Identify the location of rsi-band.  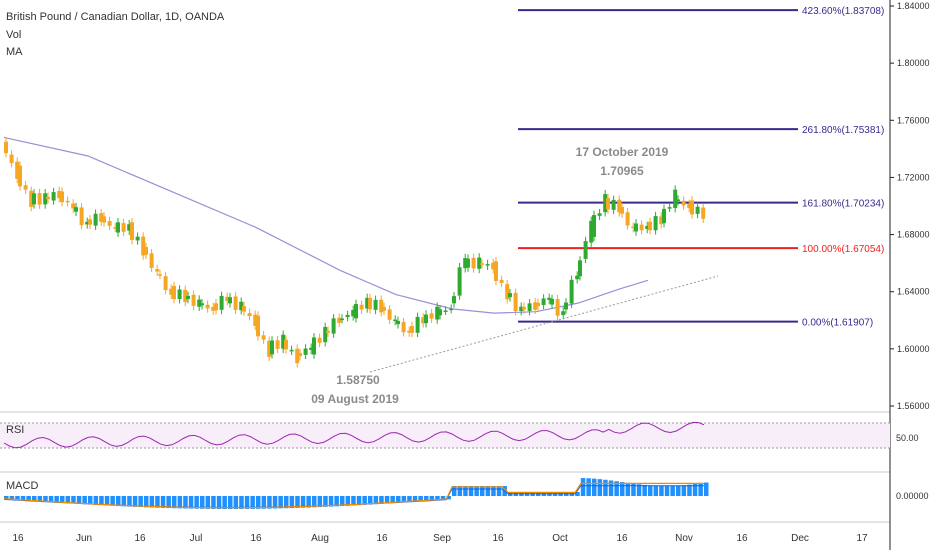
(445, 435).